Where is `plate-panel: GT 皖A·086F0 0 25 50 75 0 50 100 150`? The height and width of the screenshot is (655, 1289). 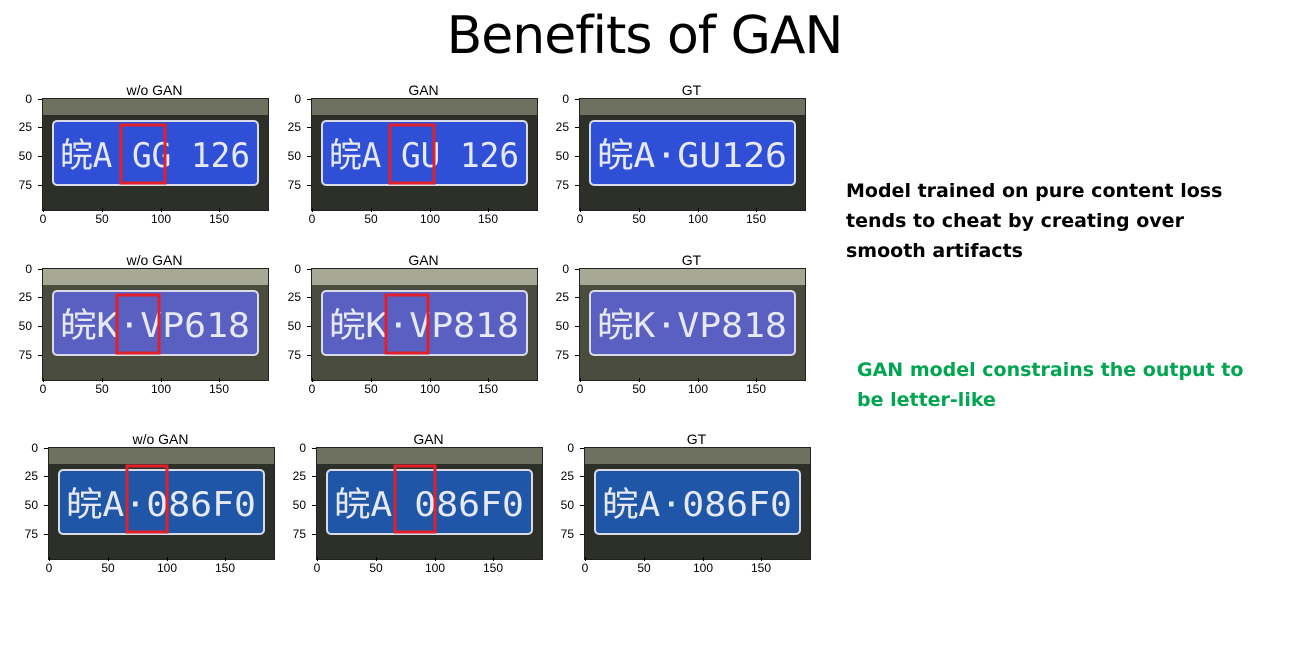
plate-panel: GT 皖A·086F0 0 25 50 75 0 50 100 150 is located at coordinates (679, 506).